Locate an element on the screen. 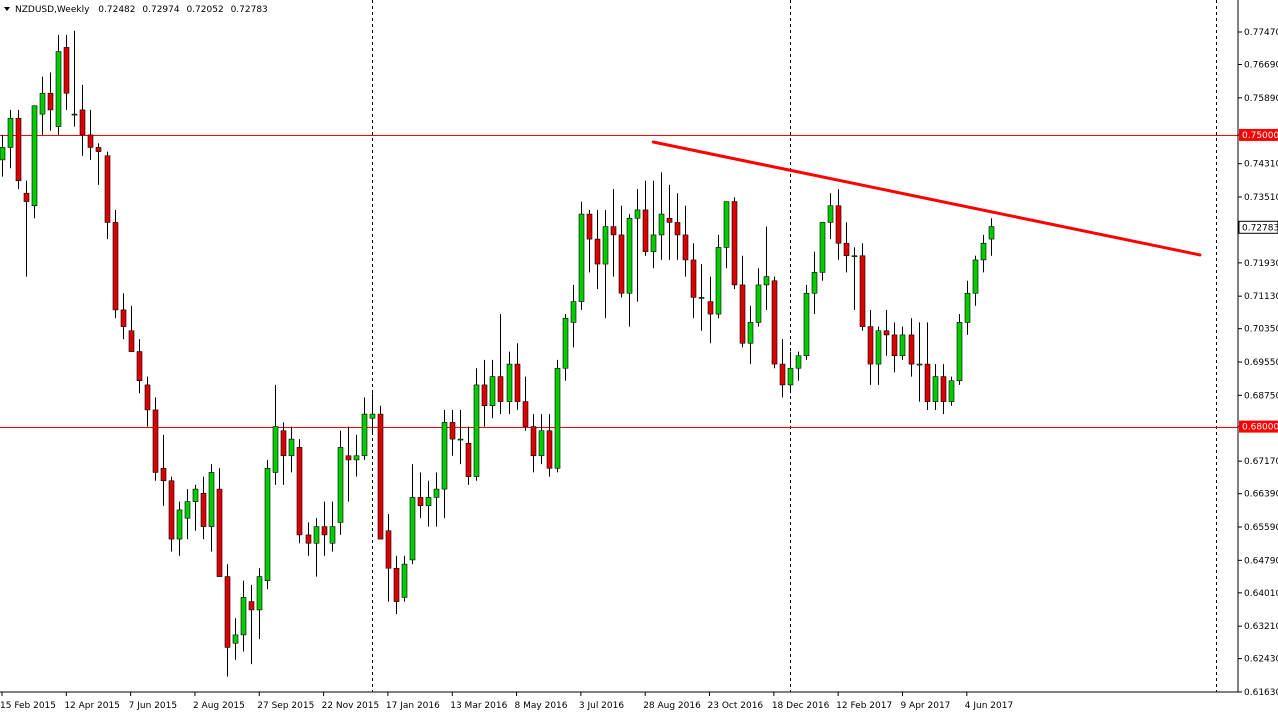 The width and height of the screenshot is (1278, 716). time-tick-label: 22 Nov 2015 is located at coordinates (351, 706).